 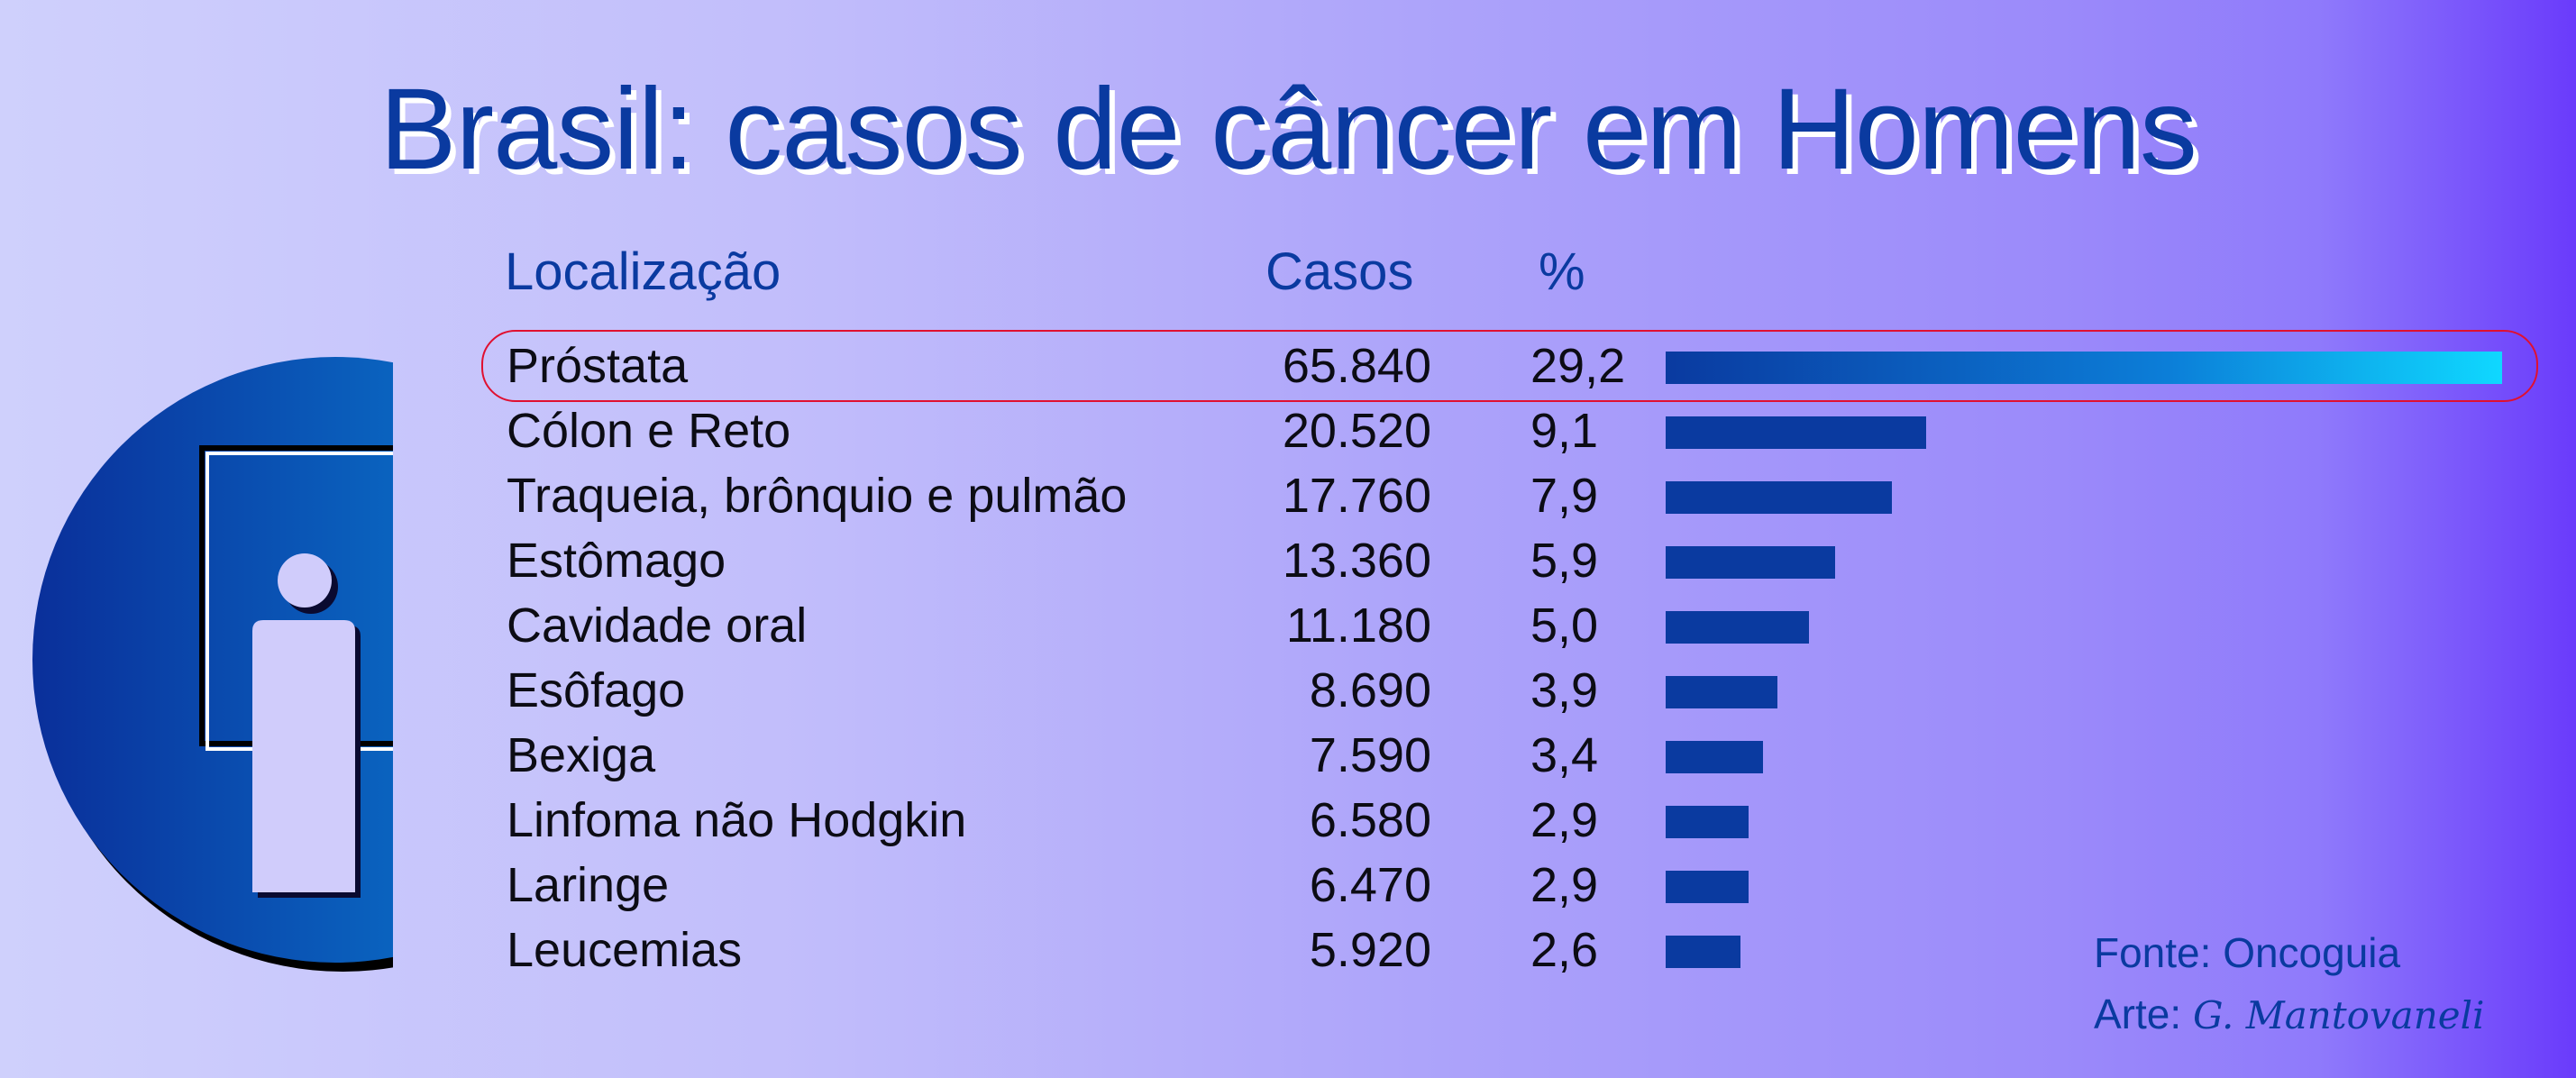 What do you see at coordinates (817, 496) in the screenshot?
I see `row-localizacao: Traqueia, brônquio e pulmão` at bounding box center [817, 496].